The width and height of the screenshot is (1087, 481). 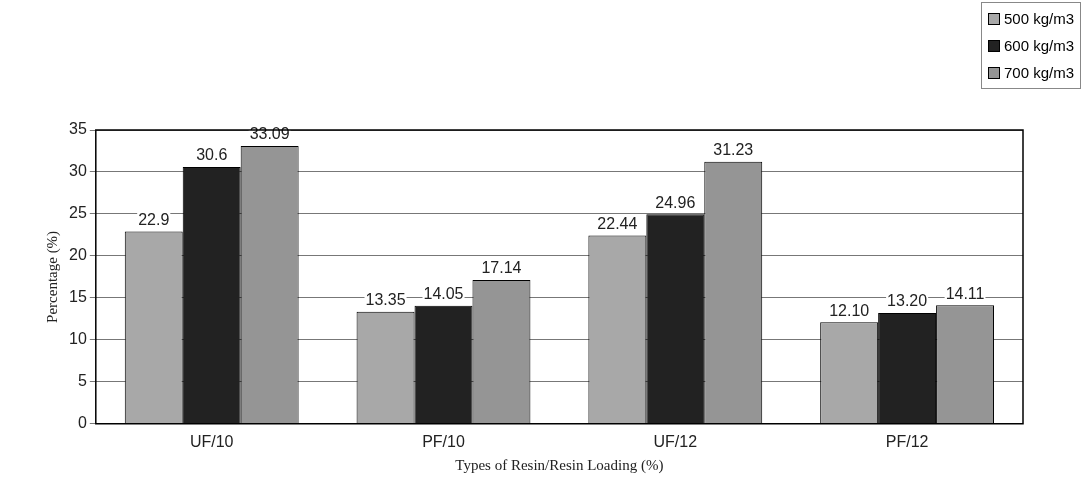 What do you see at coordinates (907, 301) in the screenshot?
I see `data-label: 13.20` at bounding box center [907, 301].